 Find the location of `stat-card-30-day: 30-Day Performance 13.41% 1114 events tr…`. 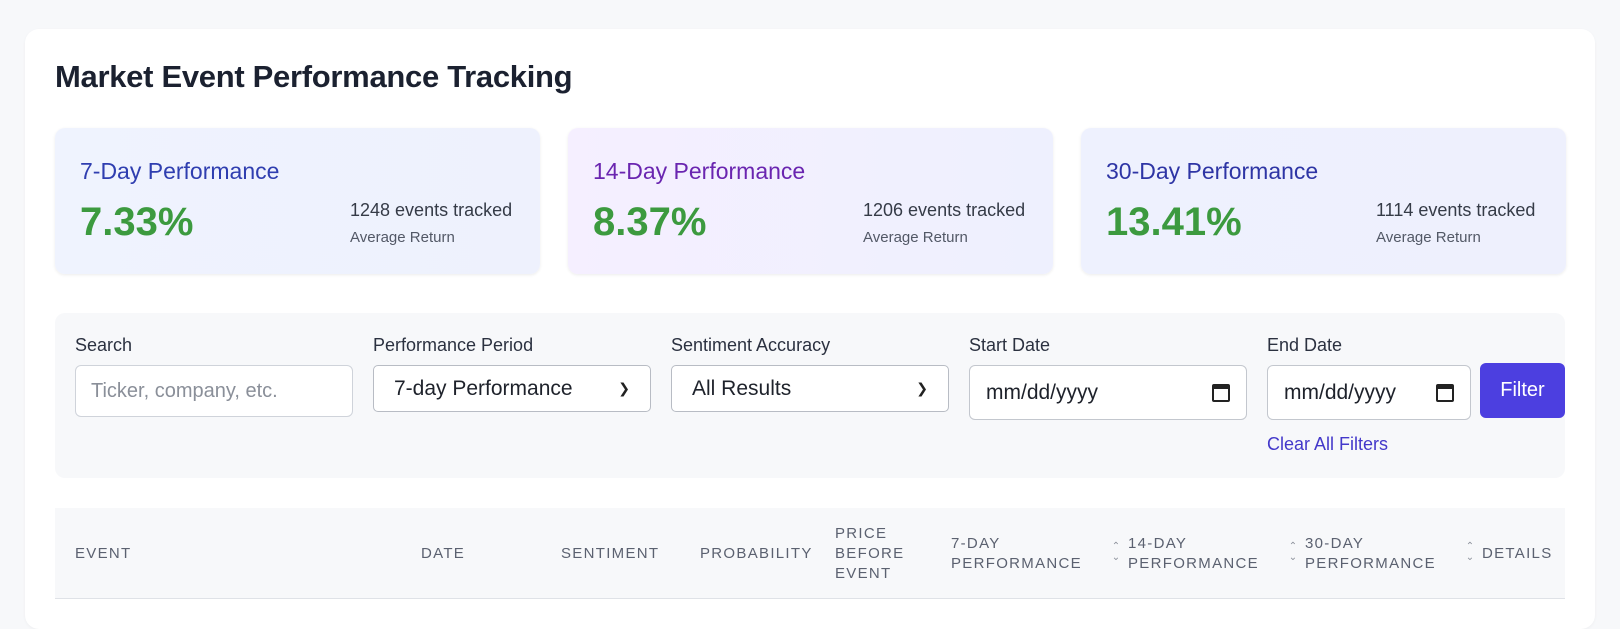

stat-card-30-day: 30-Day Performance 13.41% 1114 events tr… is located at coordinates (1323, 201).